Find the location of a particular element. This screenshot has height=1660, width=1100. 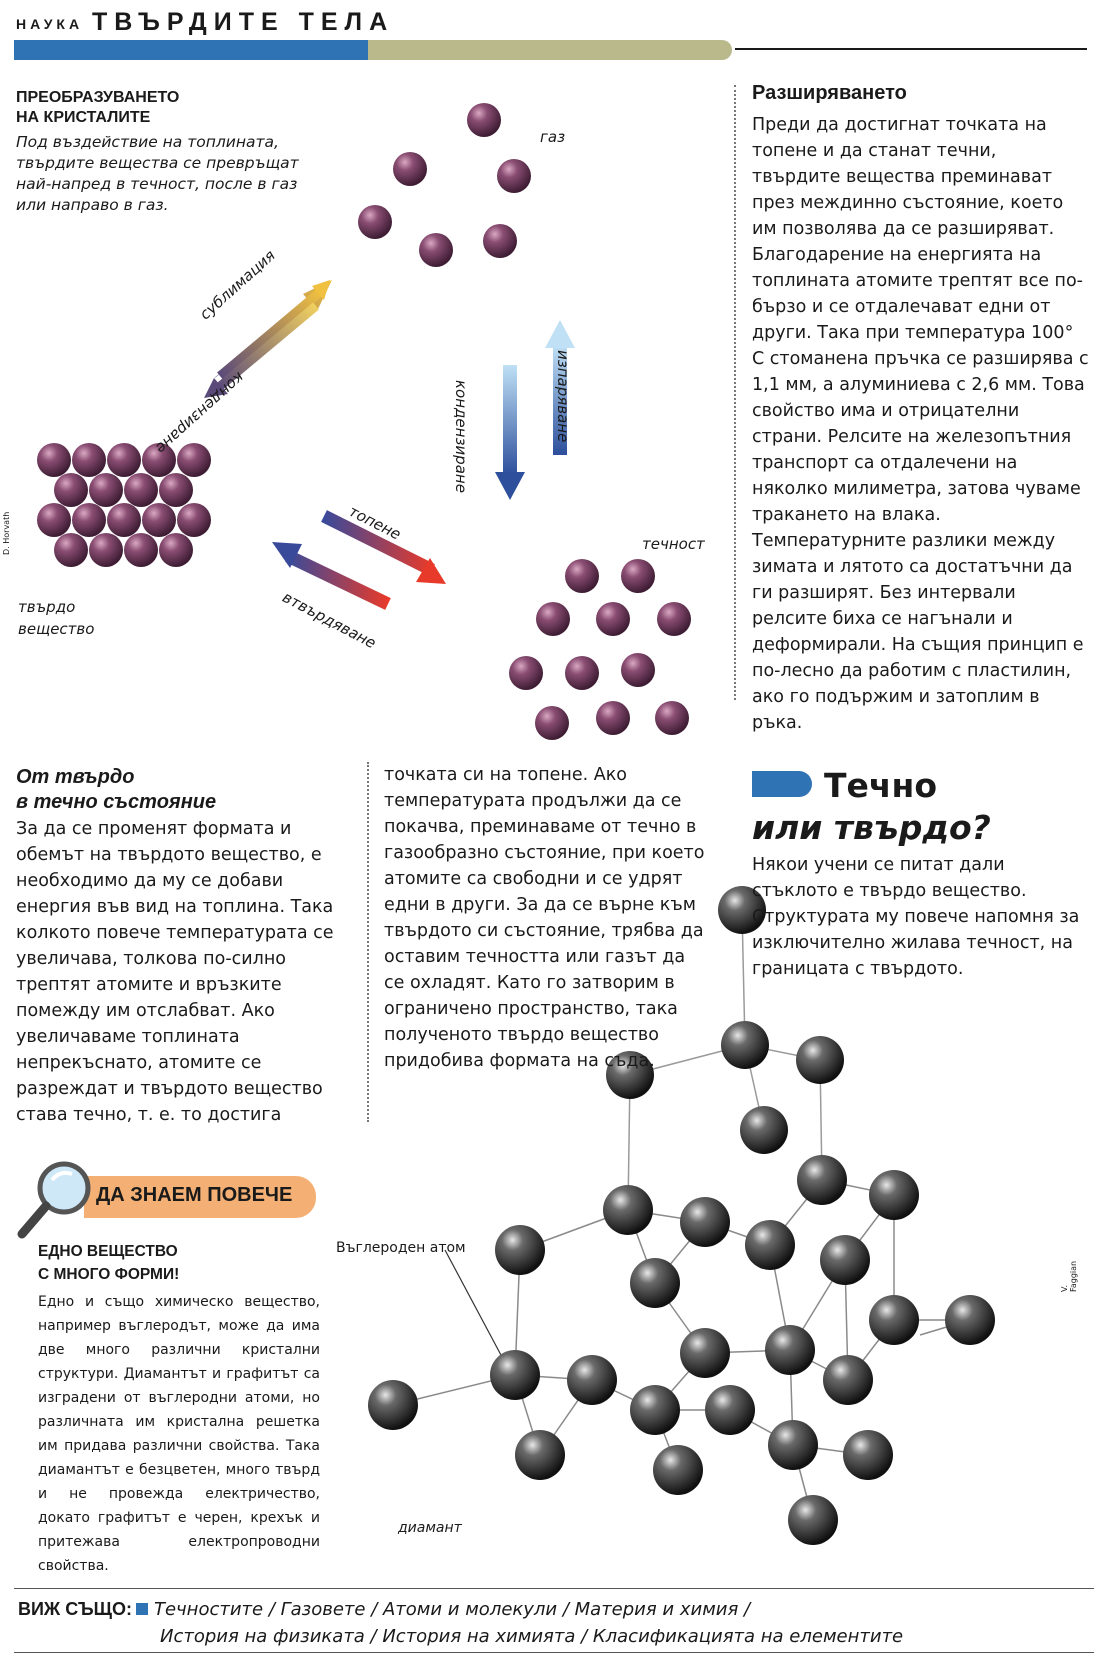

section-label: НАУКА is located at coordinates (50, 24).